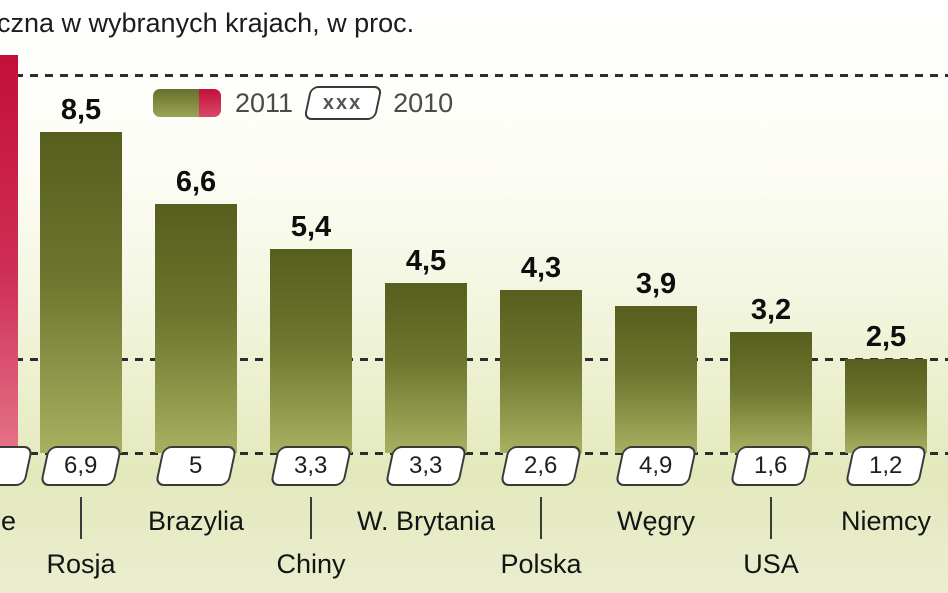 This screenshot has height=593, width=948. Describe the element at coordinates (81, 292) in the screenshot. I see `bar-2011-rosja` at that location.